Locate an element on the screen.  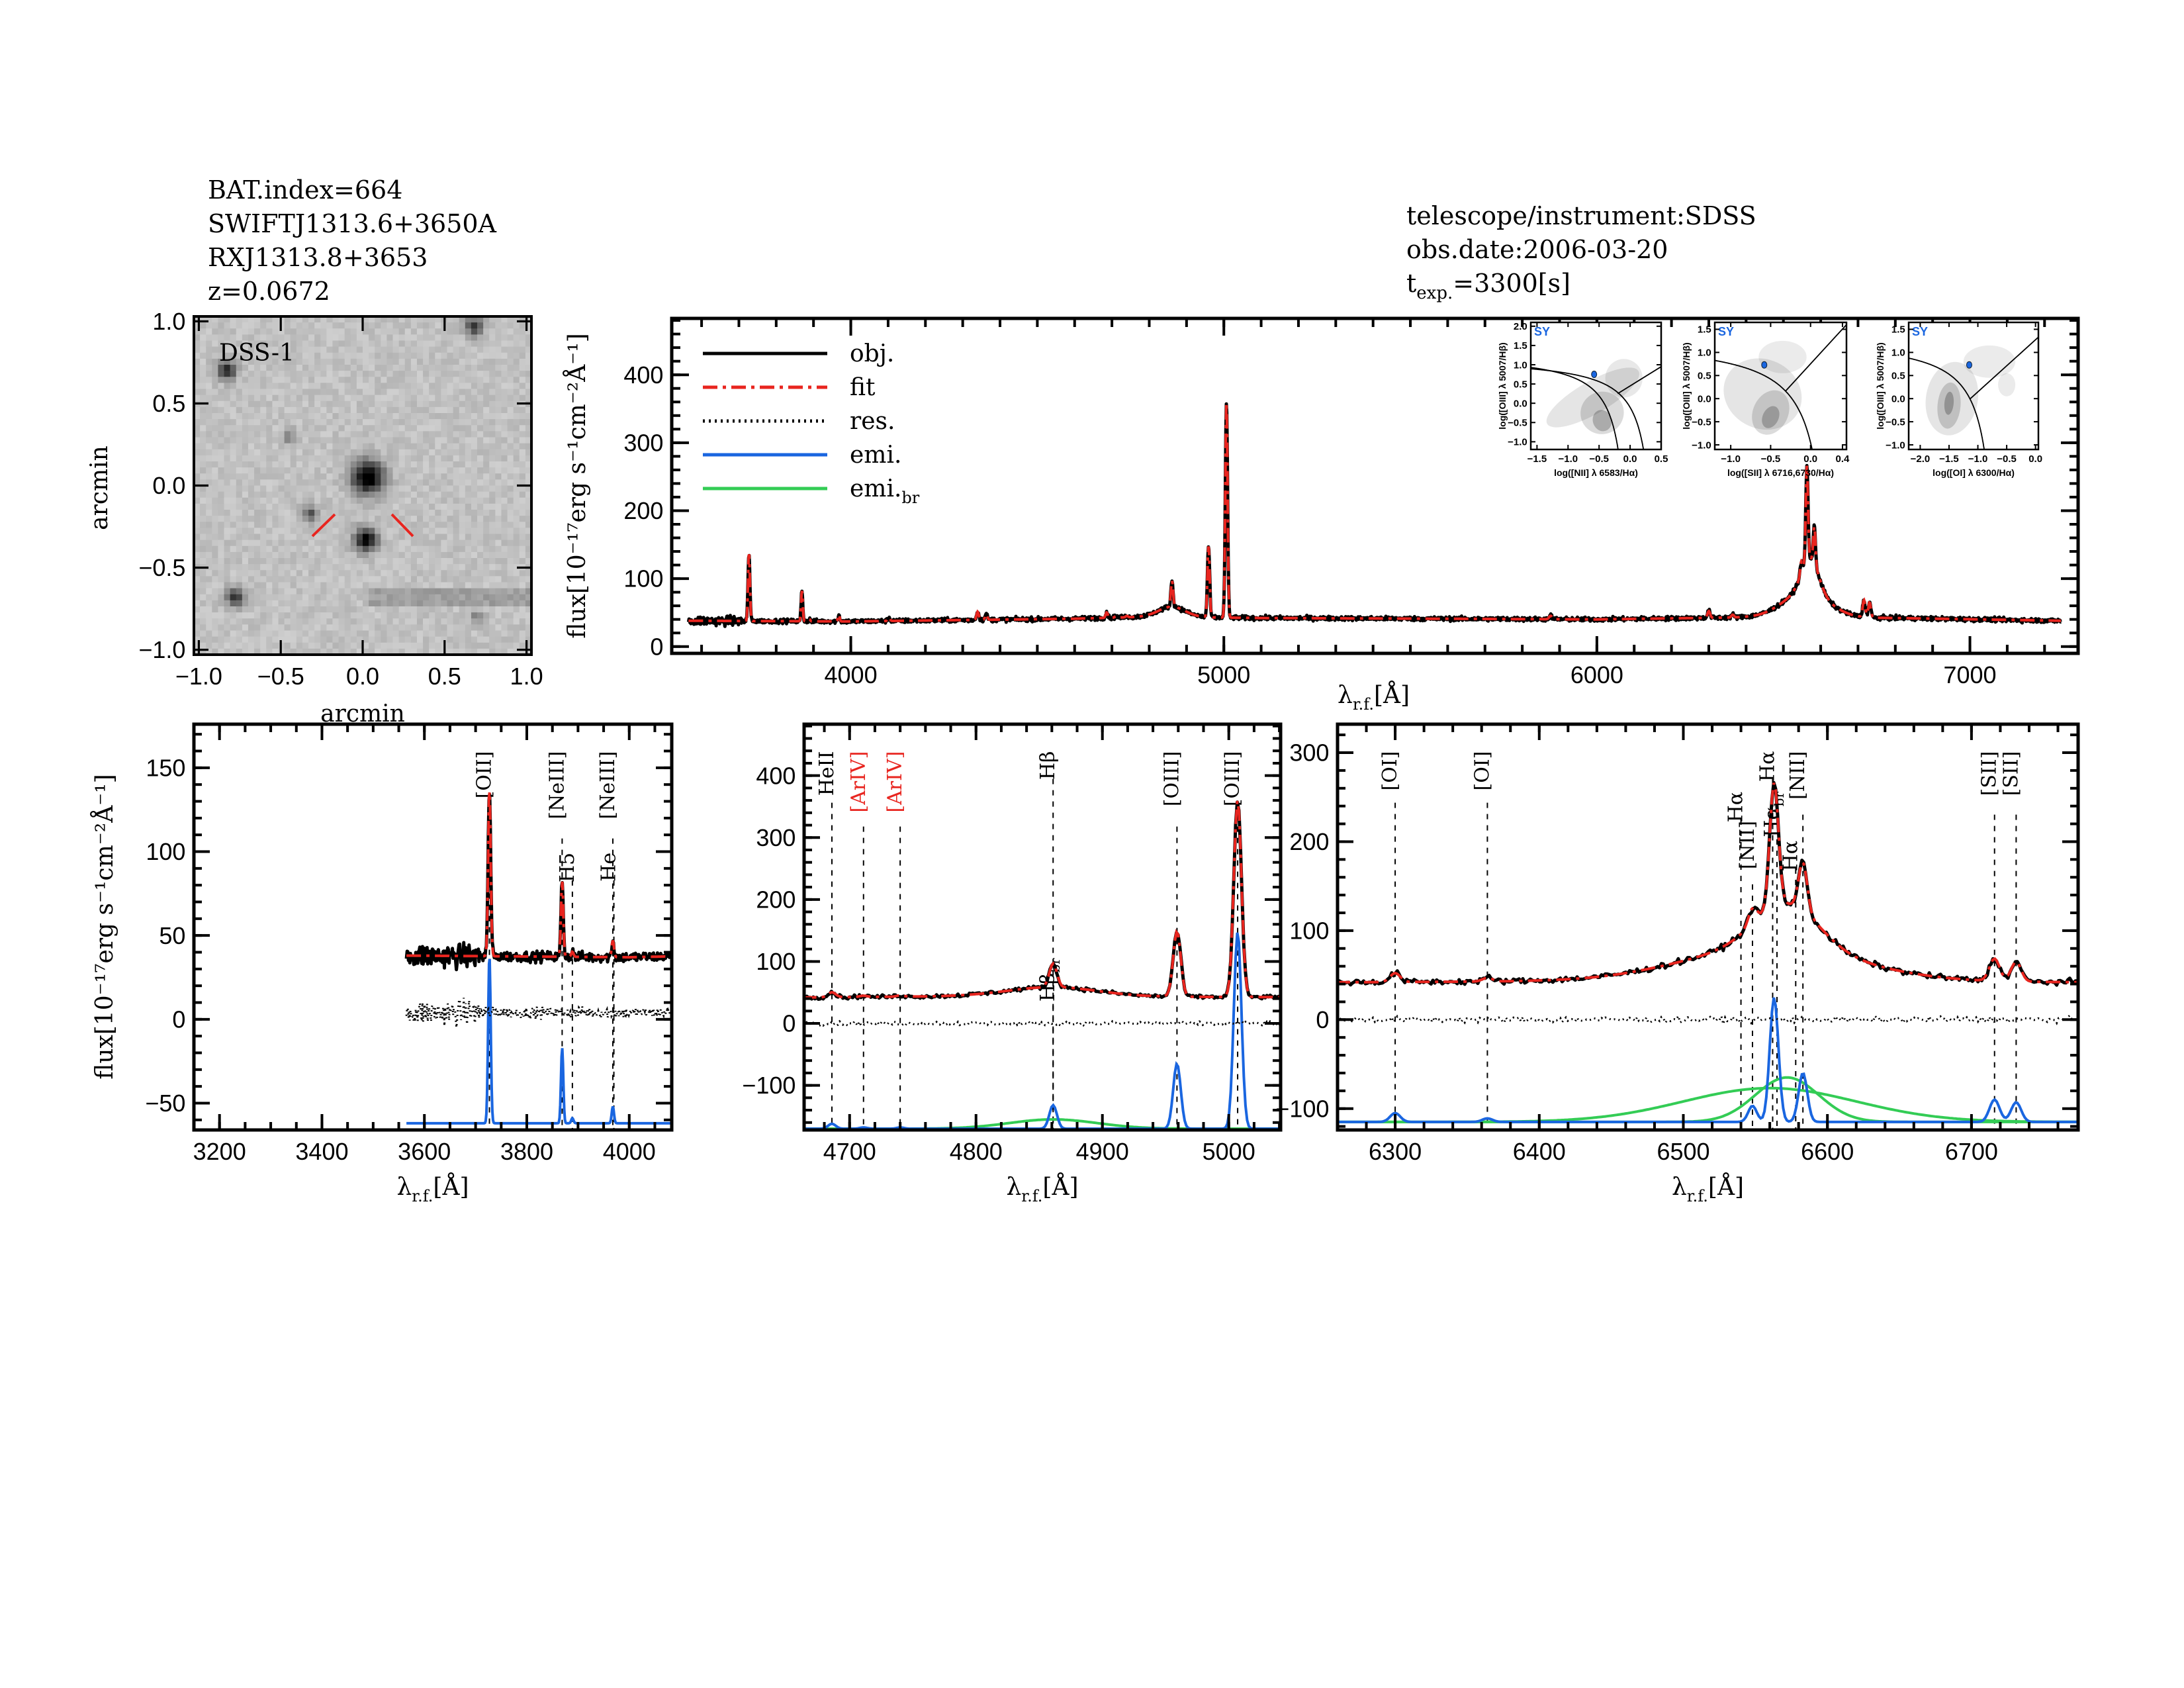
line-name: H5 is located at coordinates (567, 867).